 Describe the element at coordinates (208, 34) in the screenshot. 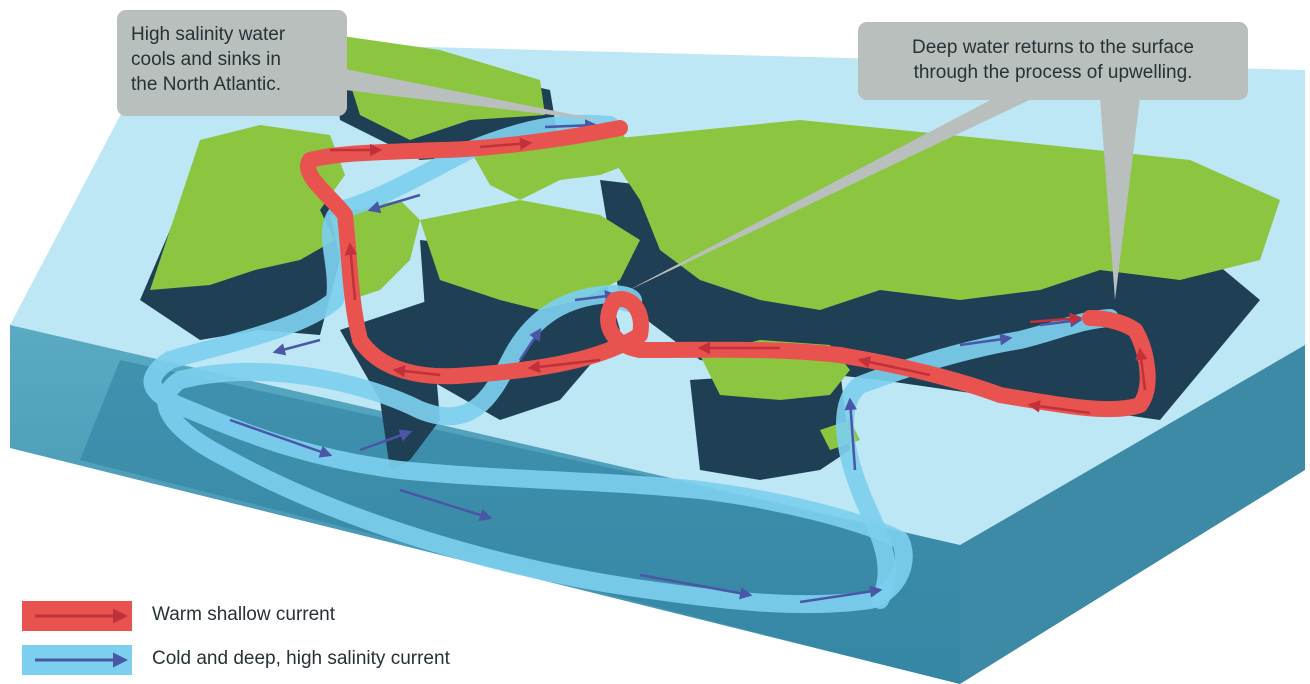

I see `callout-north-atlantic-line-1: High salinity water` at that location.